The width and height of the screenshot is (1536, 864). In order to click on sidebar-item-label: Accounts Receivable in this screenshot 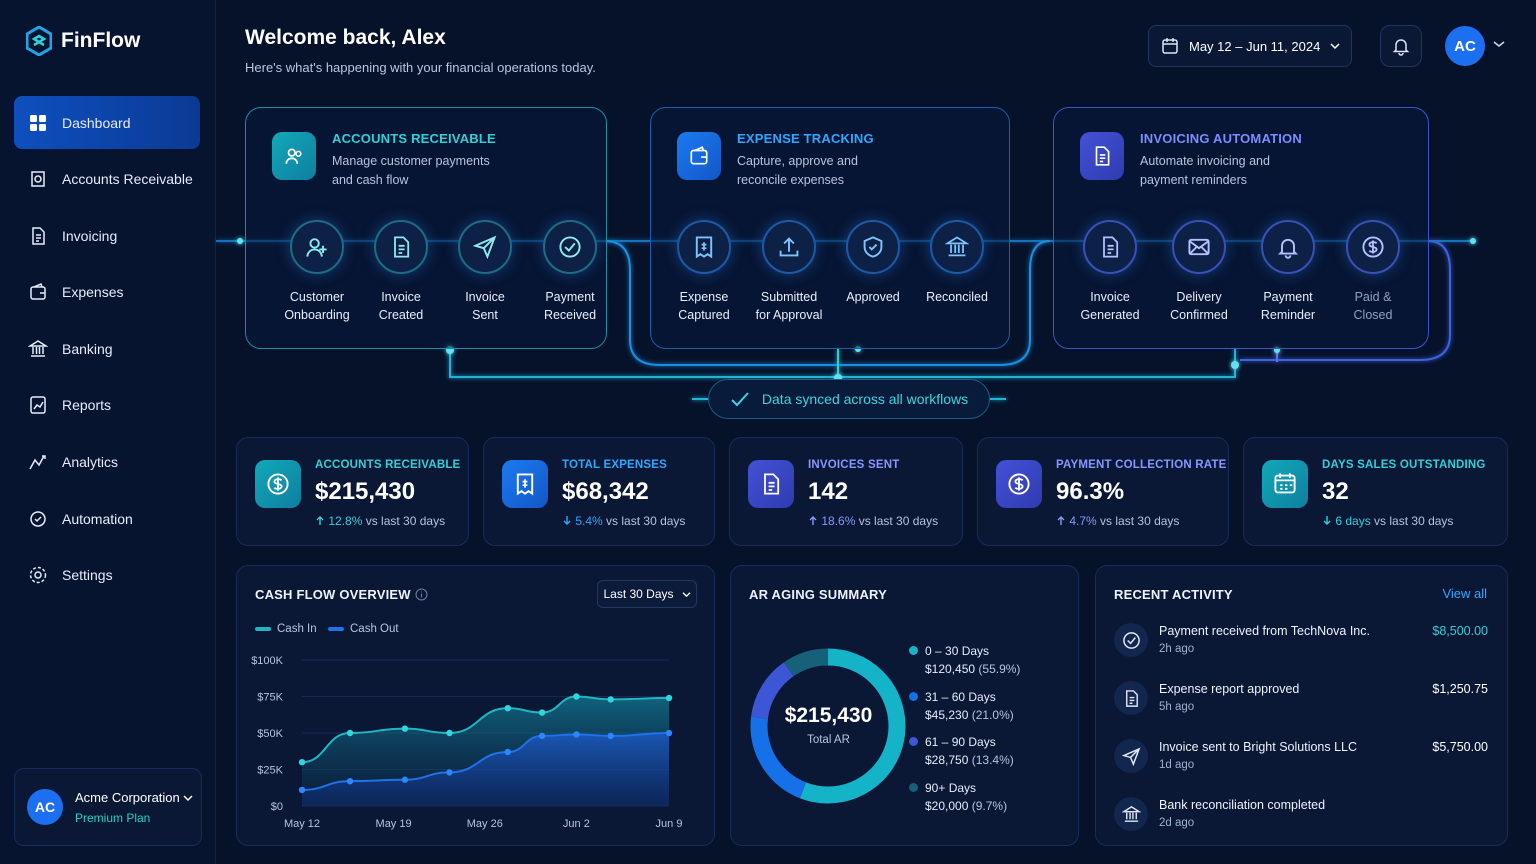, I will do `click(127, 179)`.